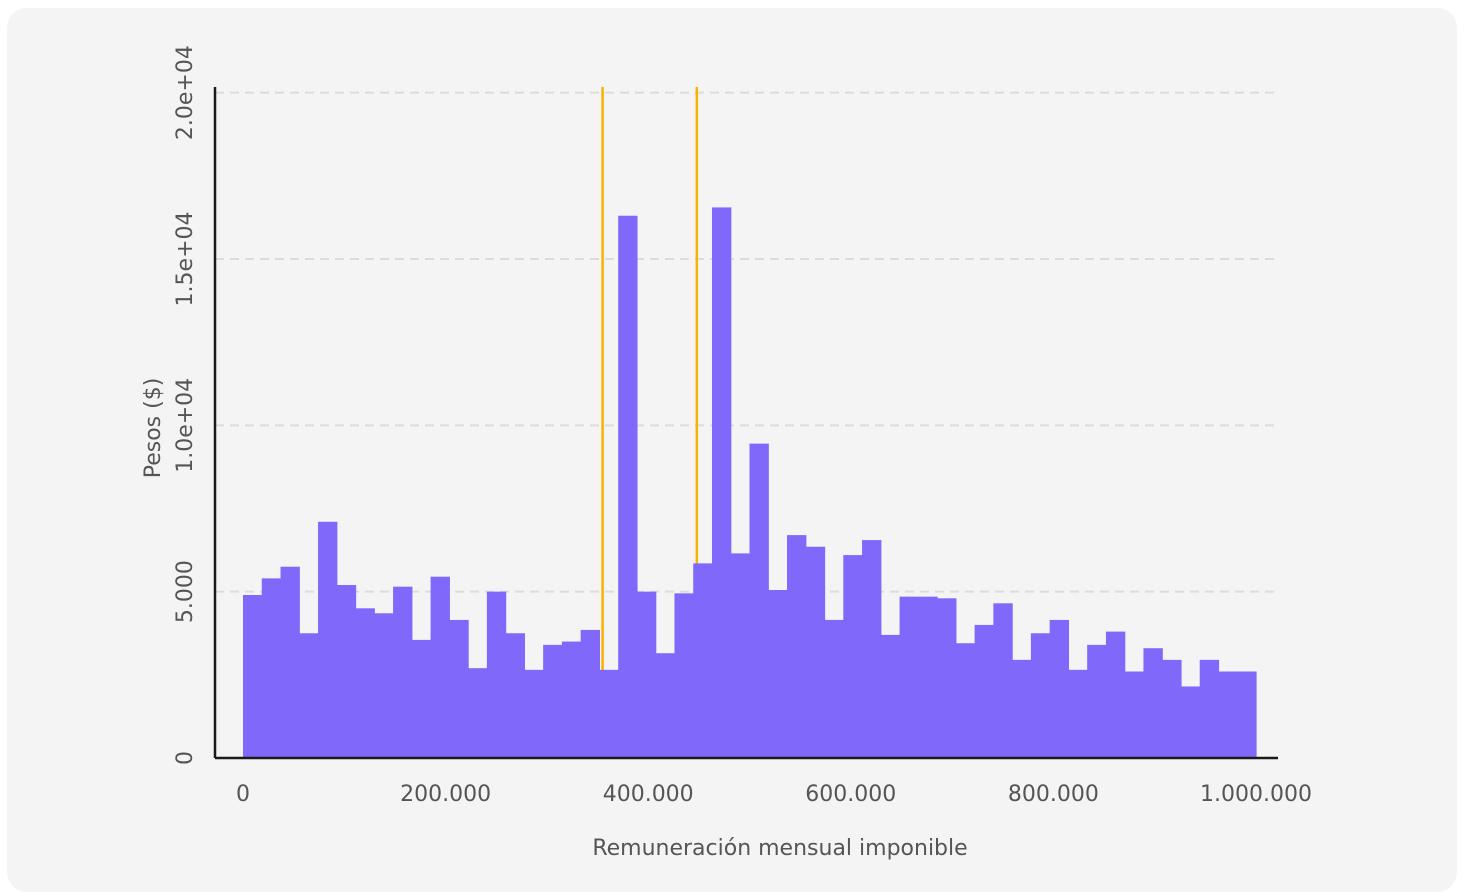  I want to click on x-tick-label: 200.000, so click(445, 794).